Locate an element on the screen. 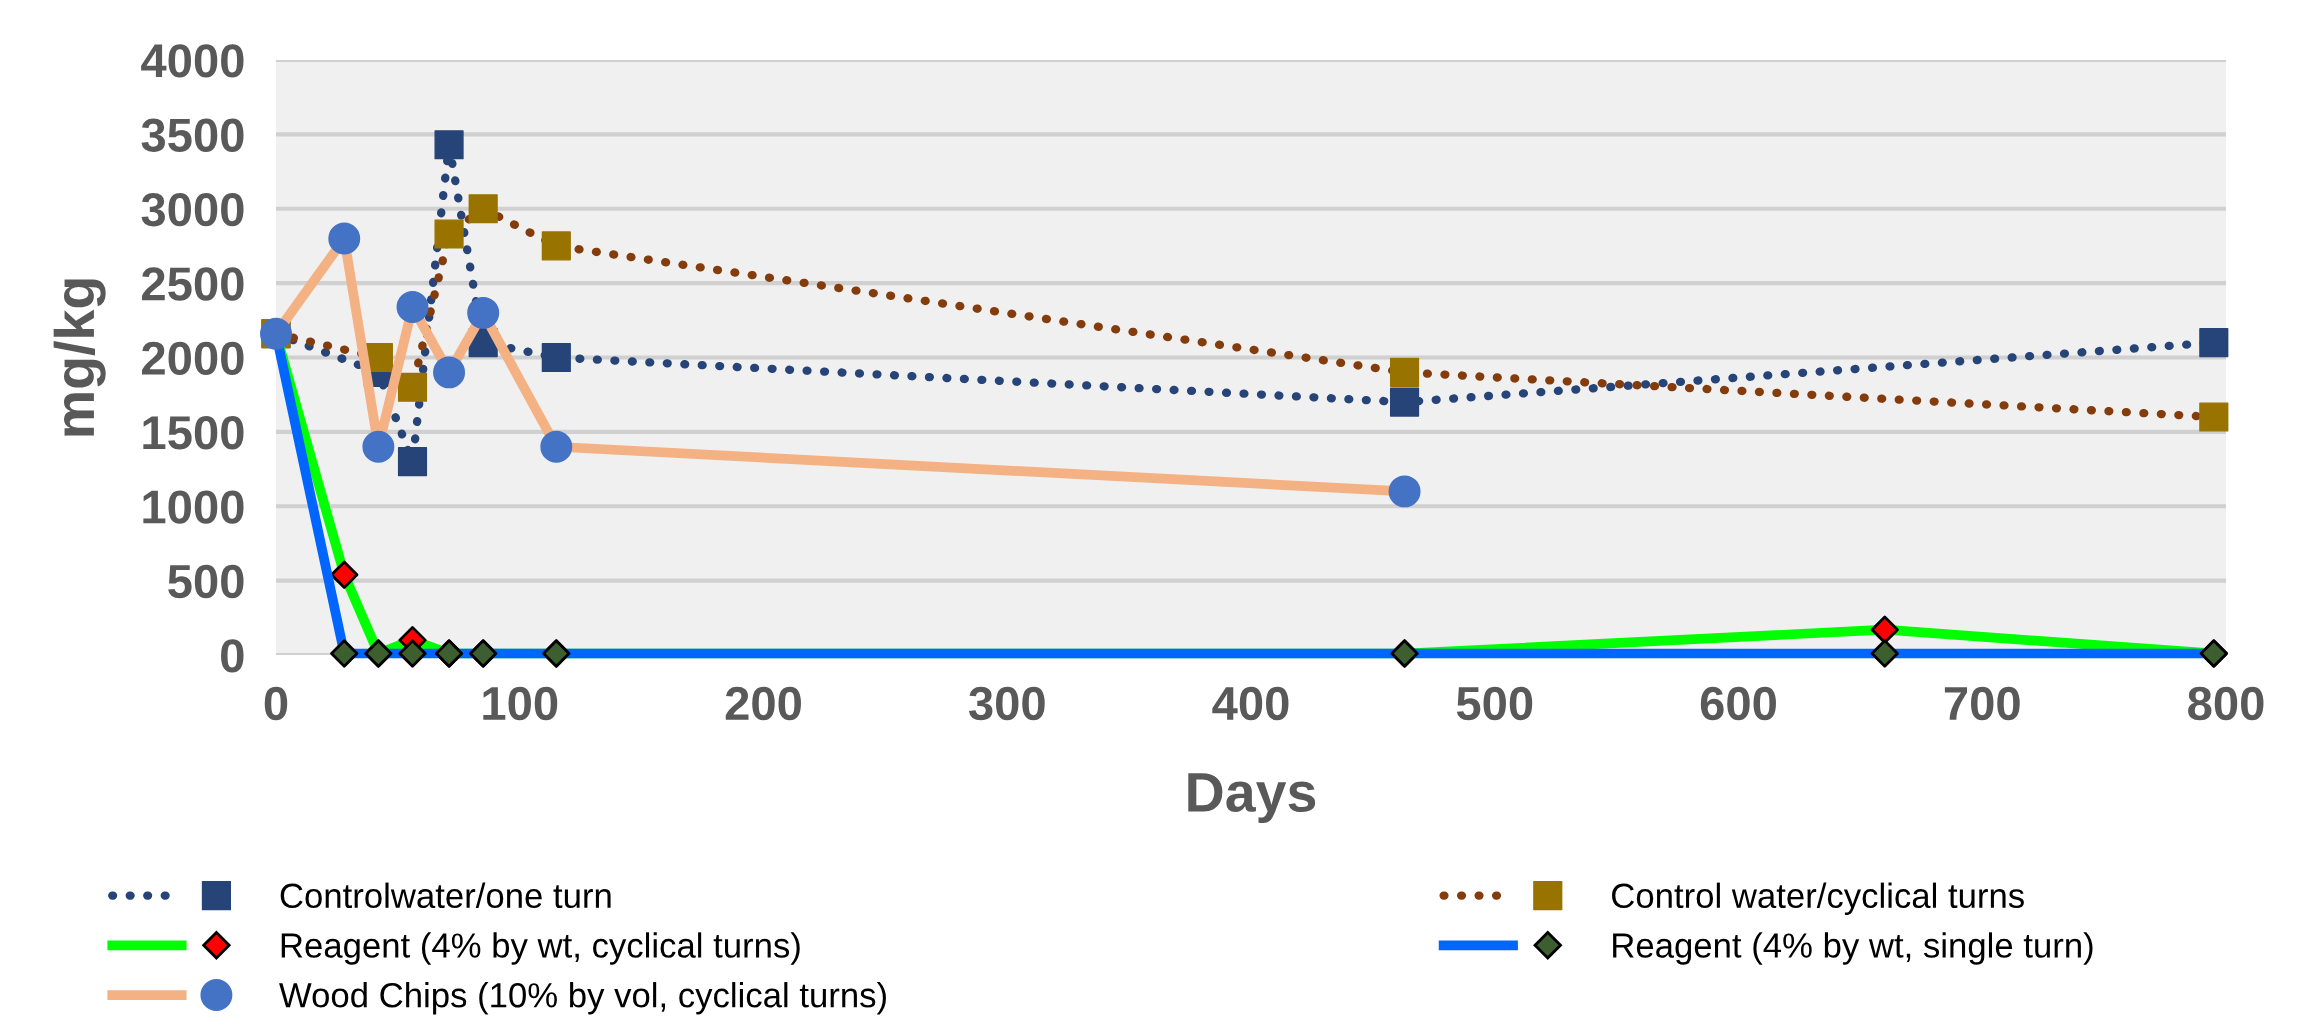 The width and height of the screenshot is (2315, 1026). legend-label: Wood Chips (10% by vol, cyclical turns) is located at coordinates (582, 998).